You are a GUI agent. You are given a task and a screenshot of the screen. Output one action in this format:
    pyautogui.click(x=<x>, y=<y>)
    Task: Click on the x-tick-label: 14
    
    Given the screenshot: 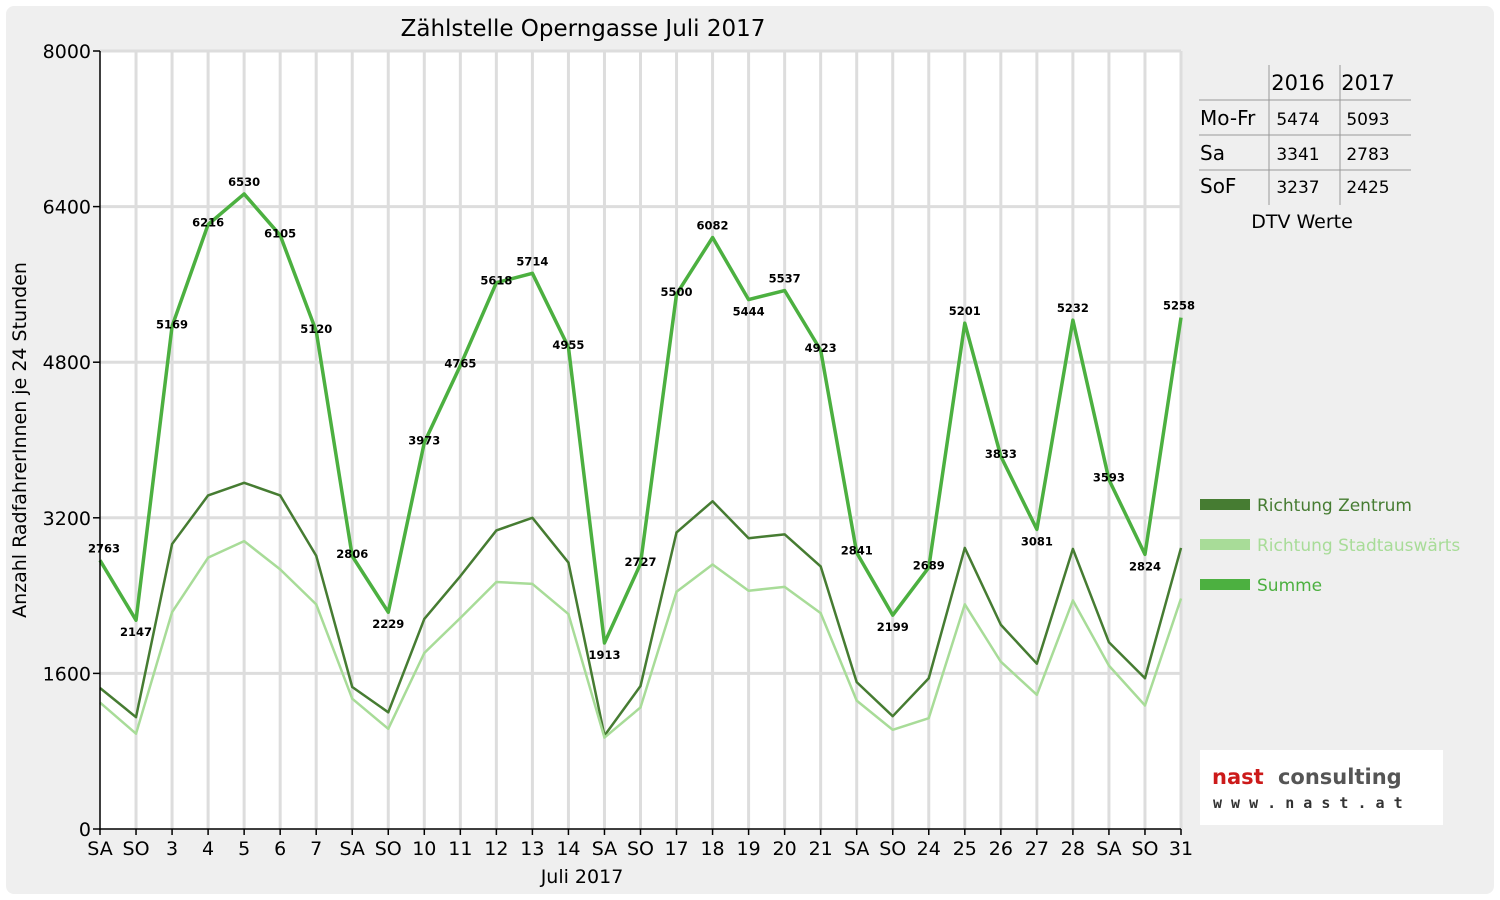 What is the action you would take?
    pyautogui.click(x=568, y=849)
    